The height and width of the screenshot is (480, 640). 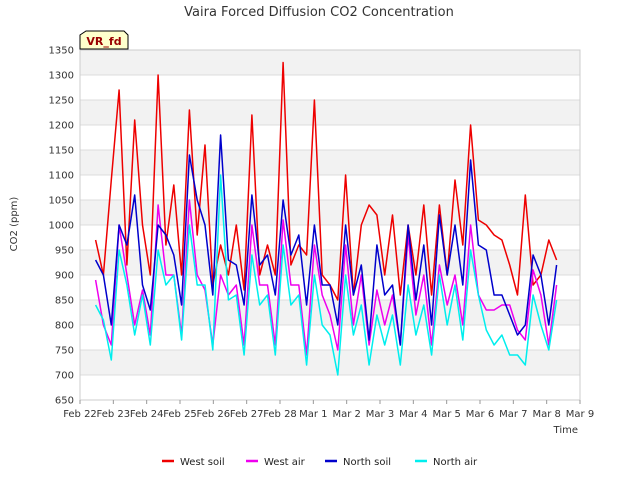 What do you see at coordinates (580, 414) in the screenshot?
I see `x-tick-label: Mar 9` at bounding box center [580, 414].